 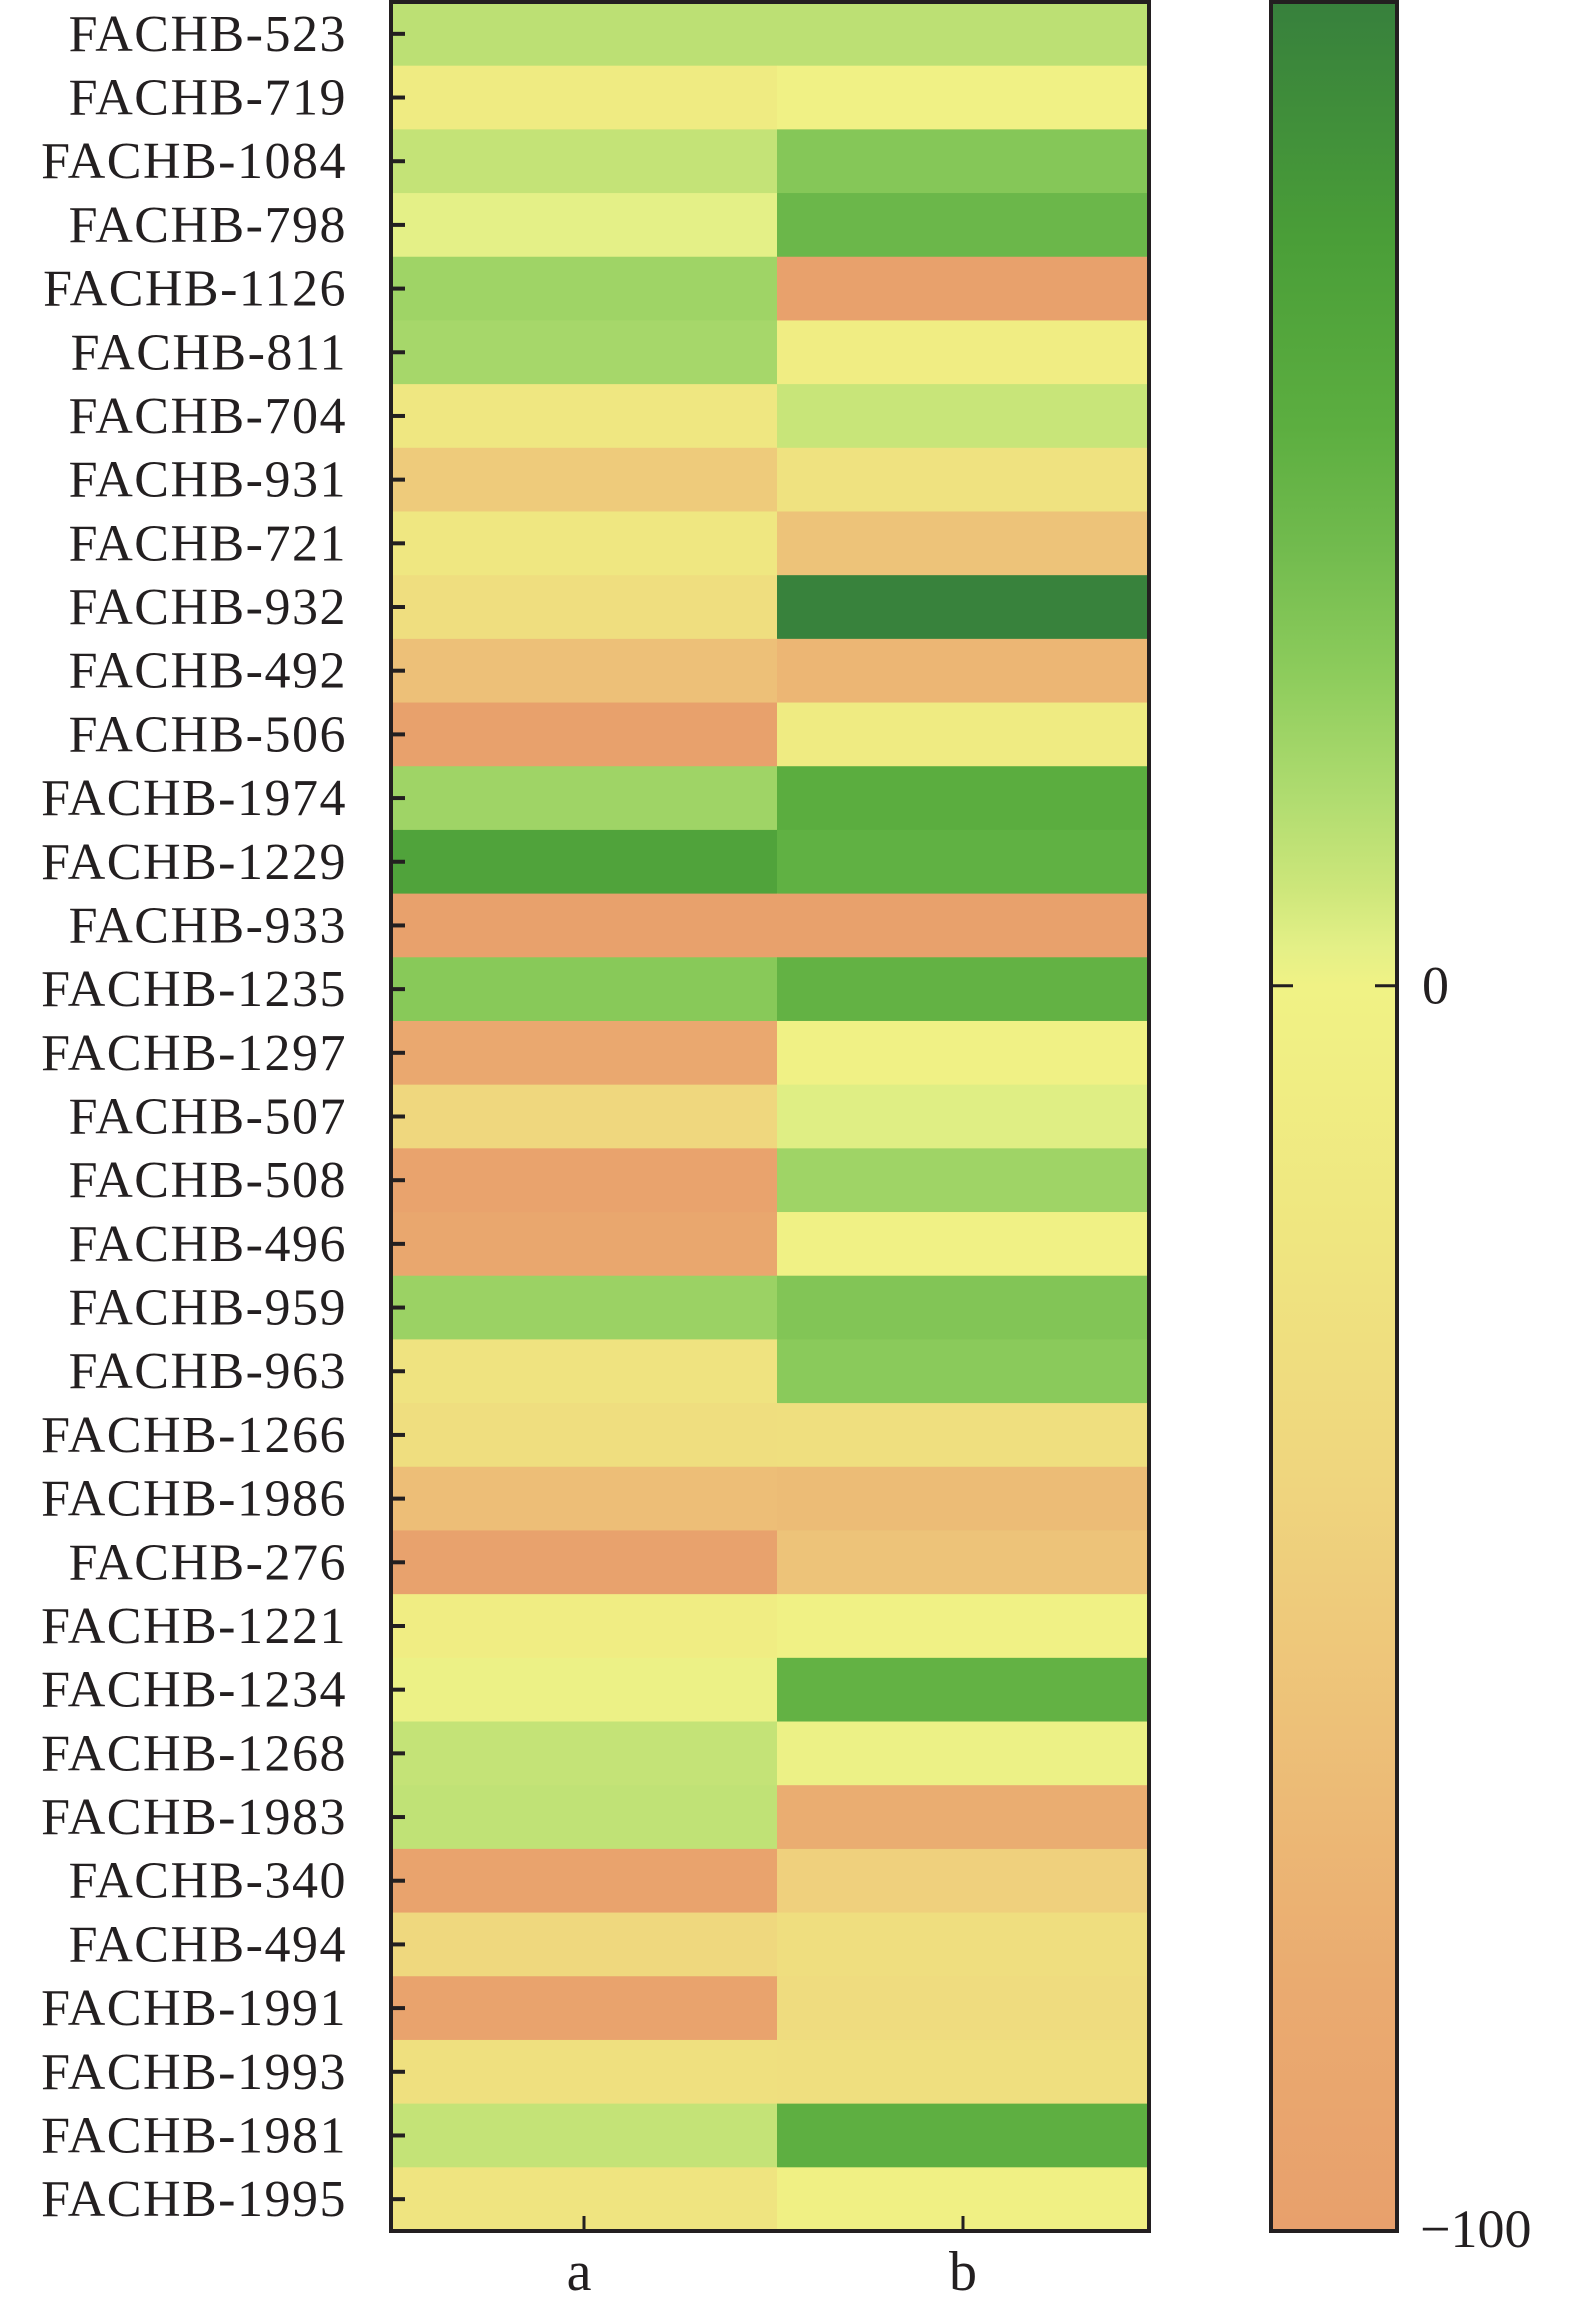 What do you see at coordinates (772, 2259) in the screenshot?
I see `x-axis: a b` at bounding box center [772, 2259].